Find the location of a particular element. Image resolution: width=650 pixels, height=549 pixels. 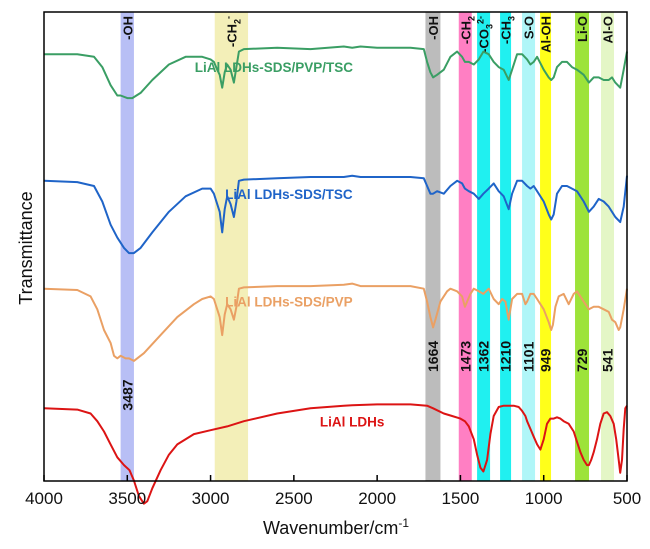

x-tick-label: 1500 is located at coordinates (461, 498).